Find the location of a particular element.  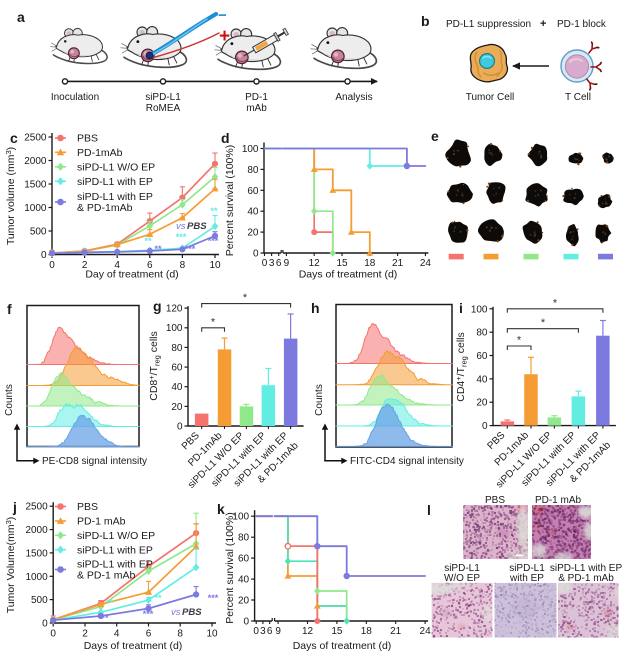

svg-text: 2 is located at coordinates (85, 634).